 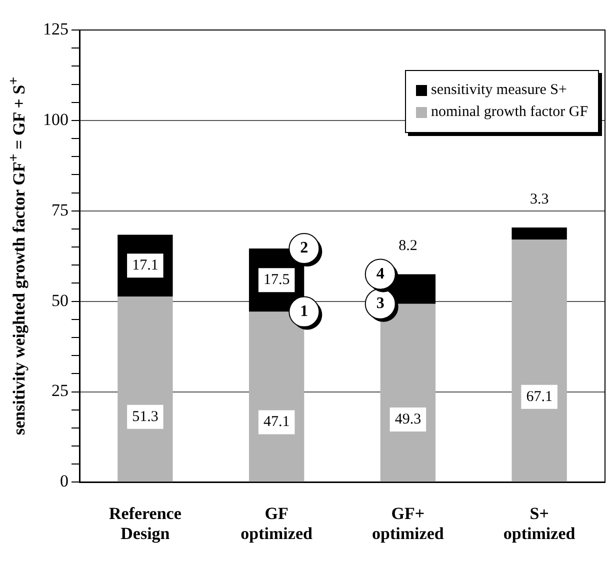 What do you see at coordinates (60, 390) in the screenshot?
I see `y-tick-label: 25` at bounding box center [60, 390].